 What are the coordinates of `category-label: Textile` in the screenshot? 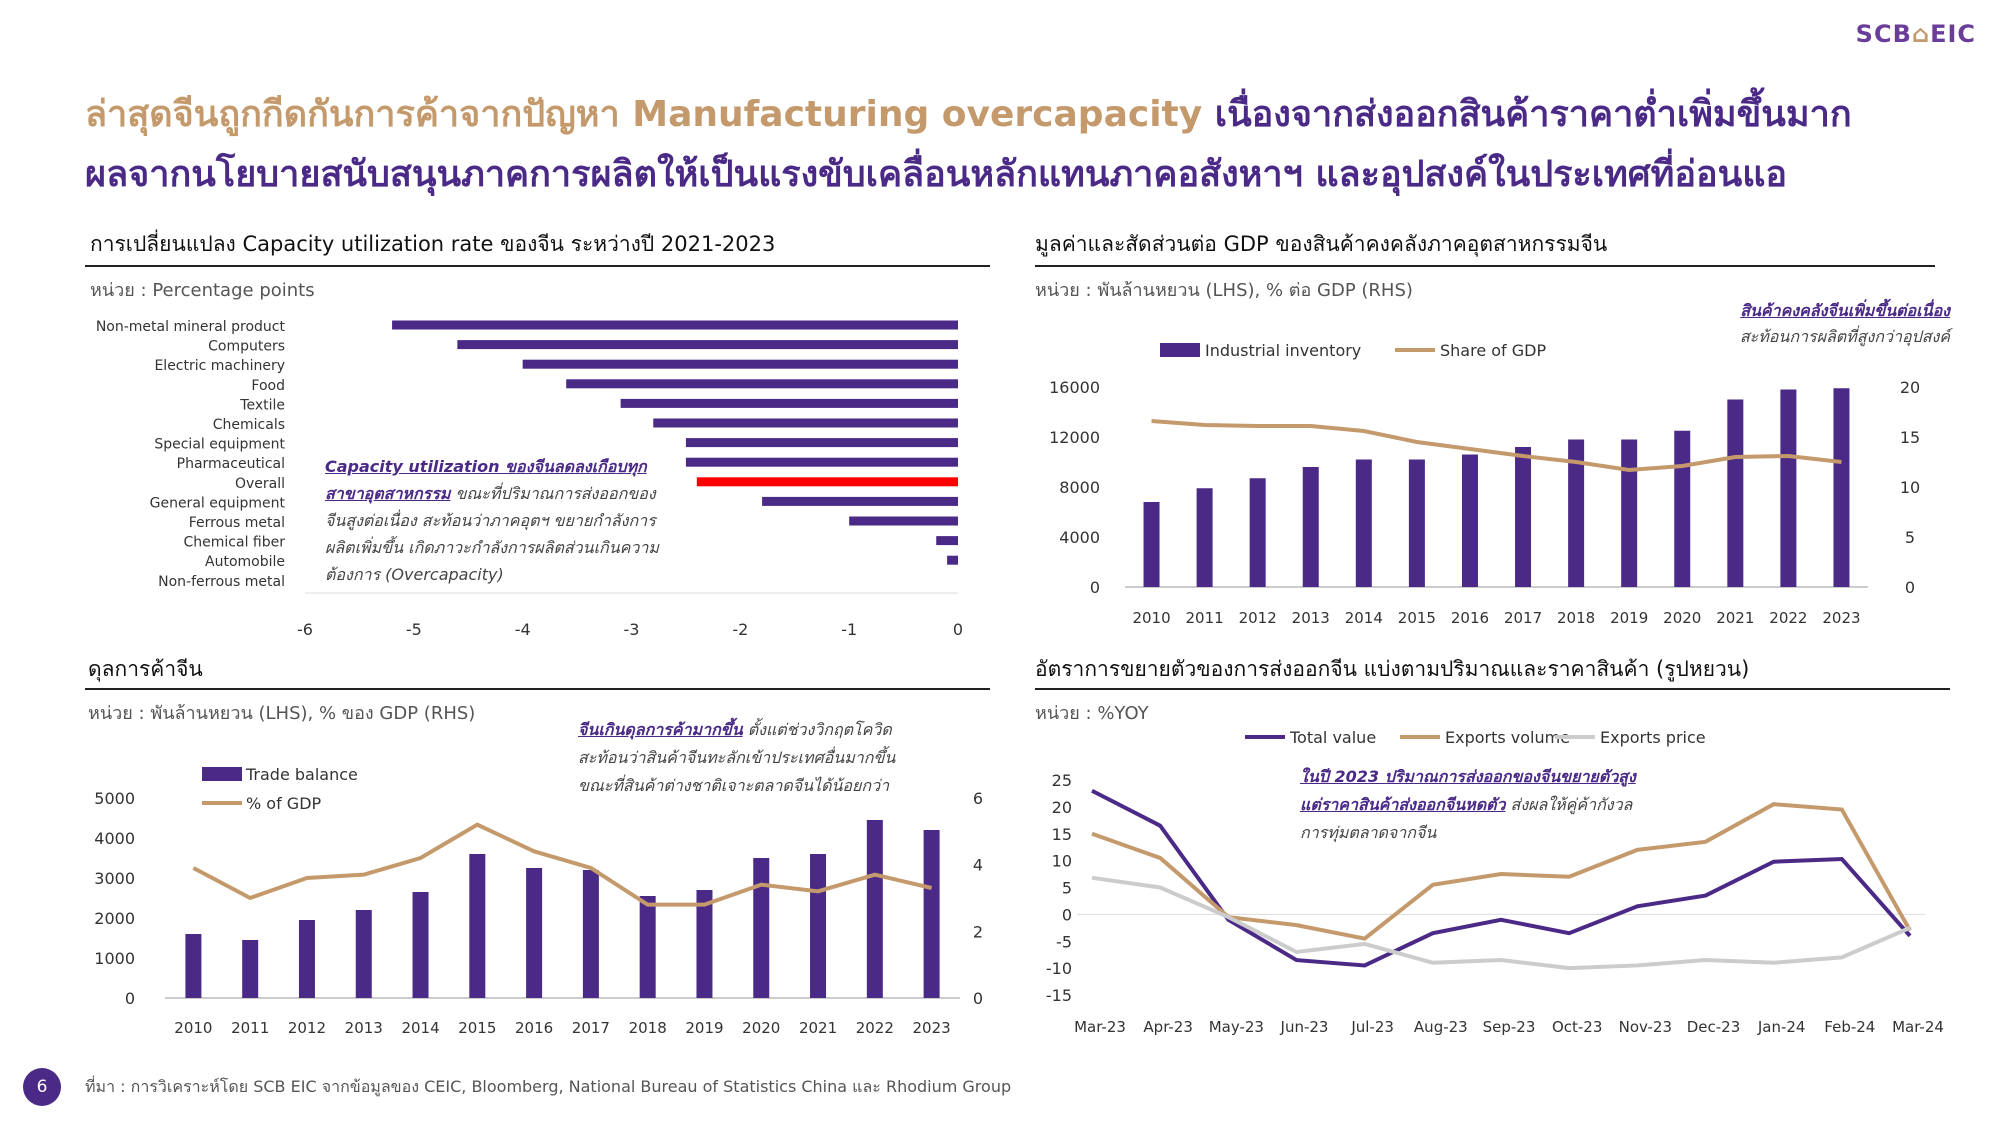 It's located at (262, 405).